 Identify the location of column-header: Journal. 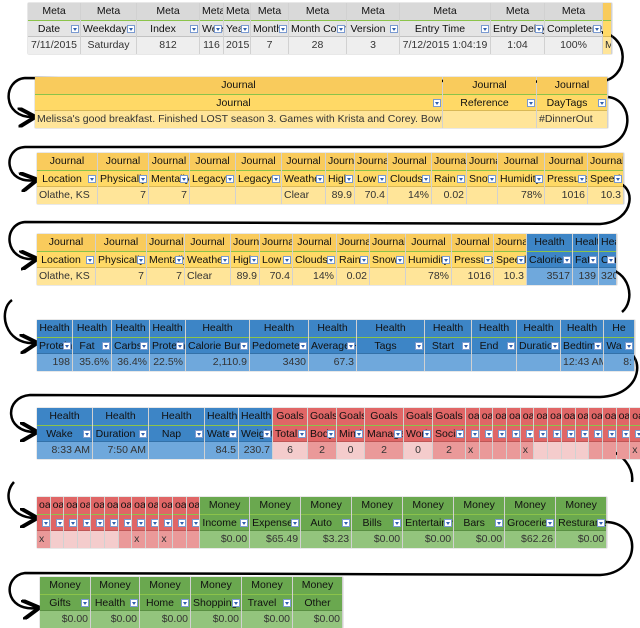
(238, 102).